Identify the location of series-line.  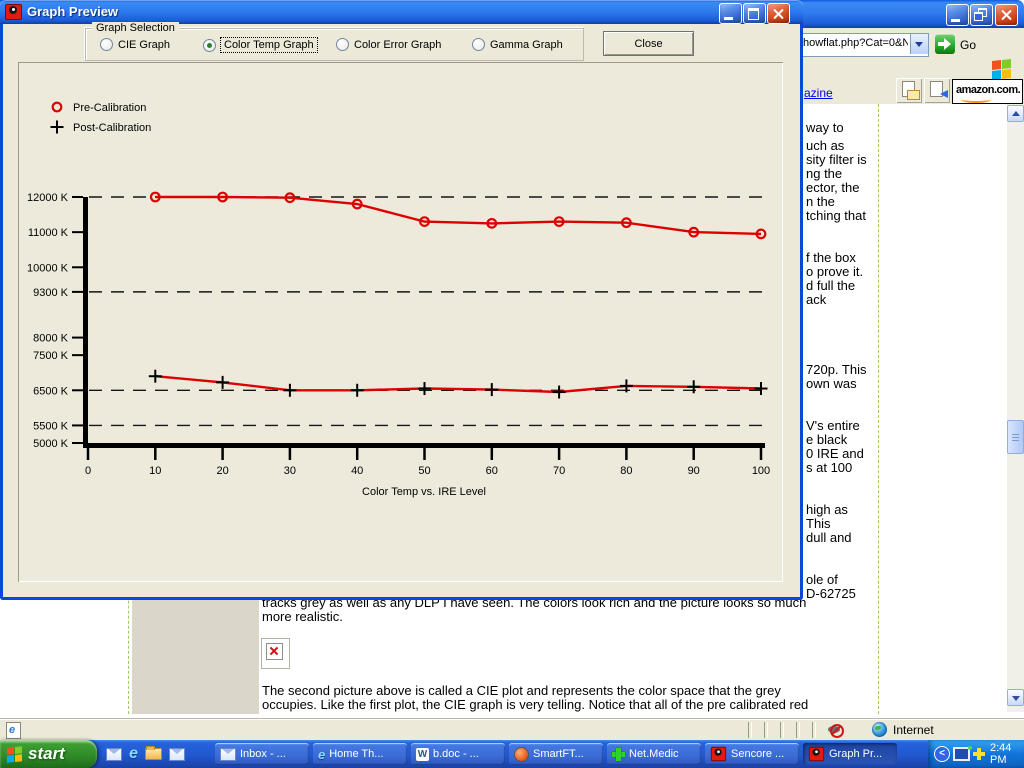
(458, 384).